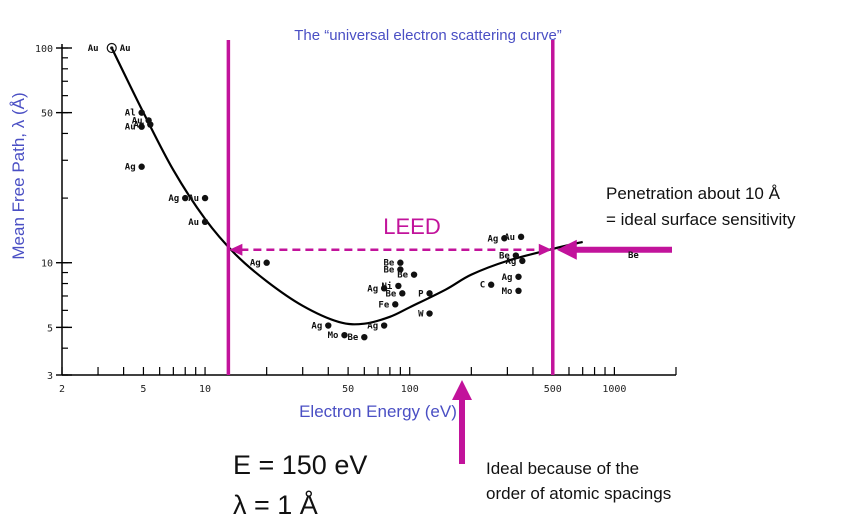  What do you see at coordinates (236, 249) in the screenshot?
I see `leed-arrowhead-left` at bounding box center [236, 249].